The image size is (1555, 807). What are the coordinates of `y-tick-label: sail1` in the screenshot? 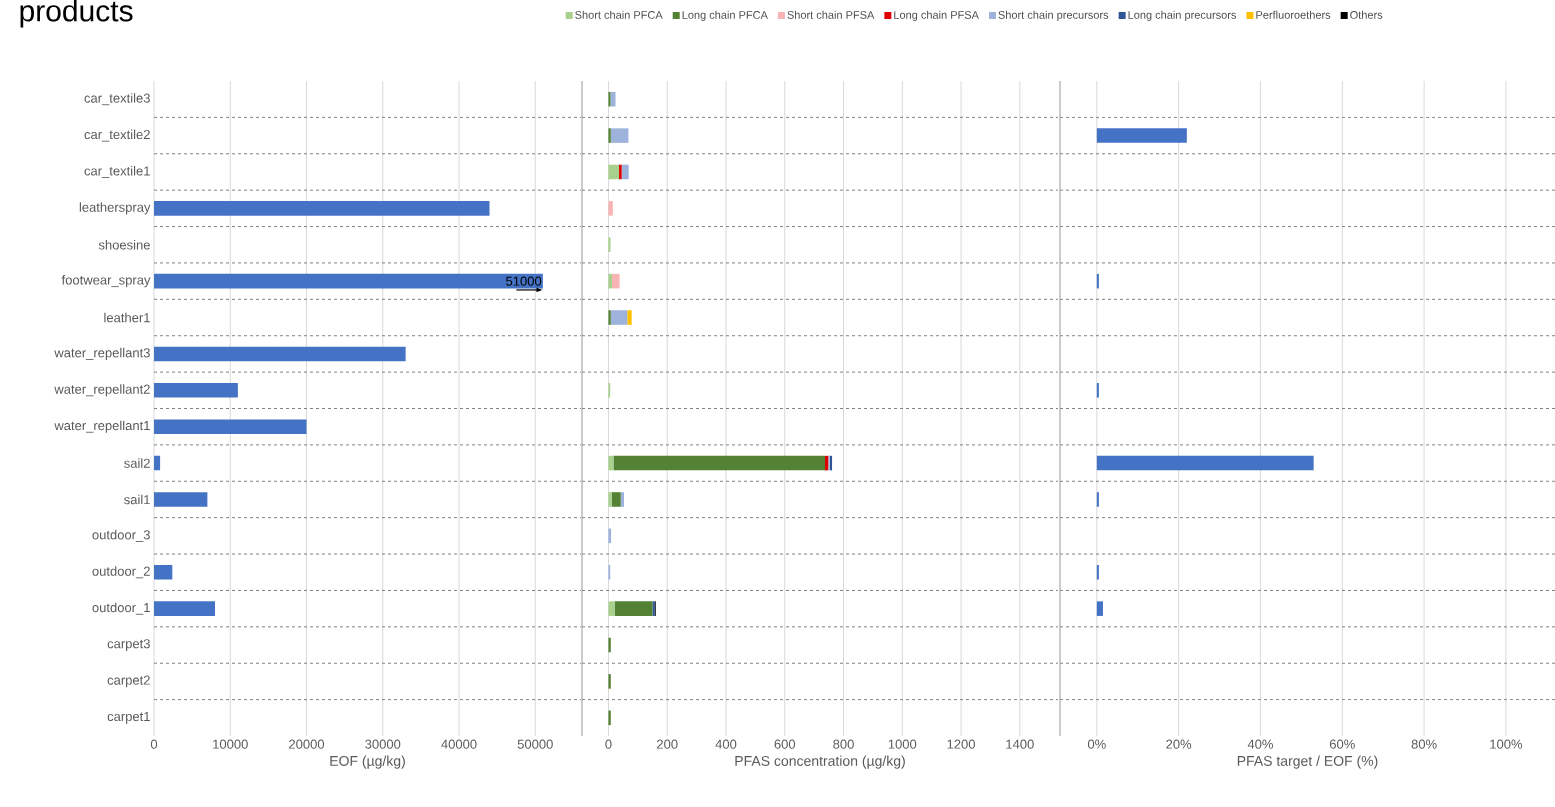 It's located at (137, 499).